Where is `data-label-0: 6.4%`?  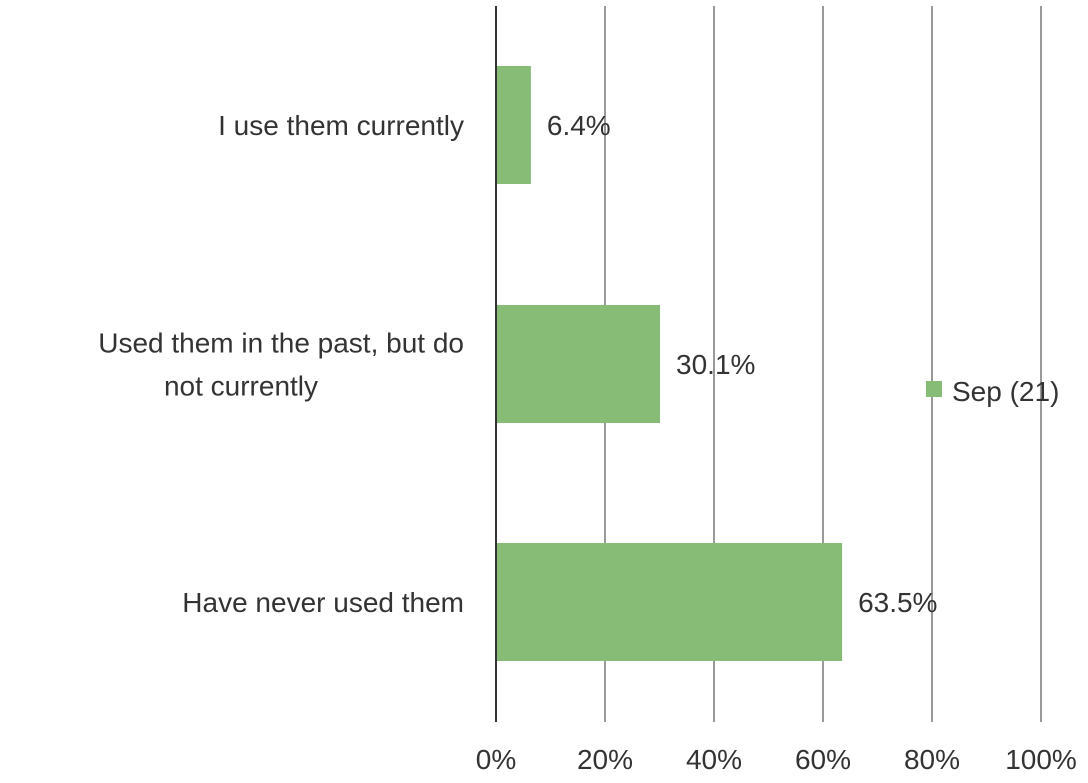 data-label-0: 6.4% is located at coordinates (579, 125).